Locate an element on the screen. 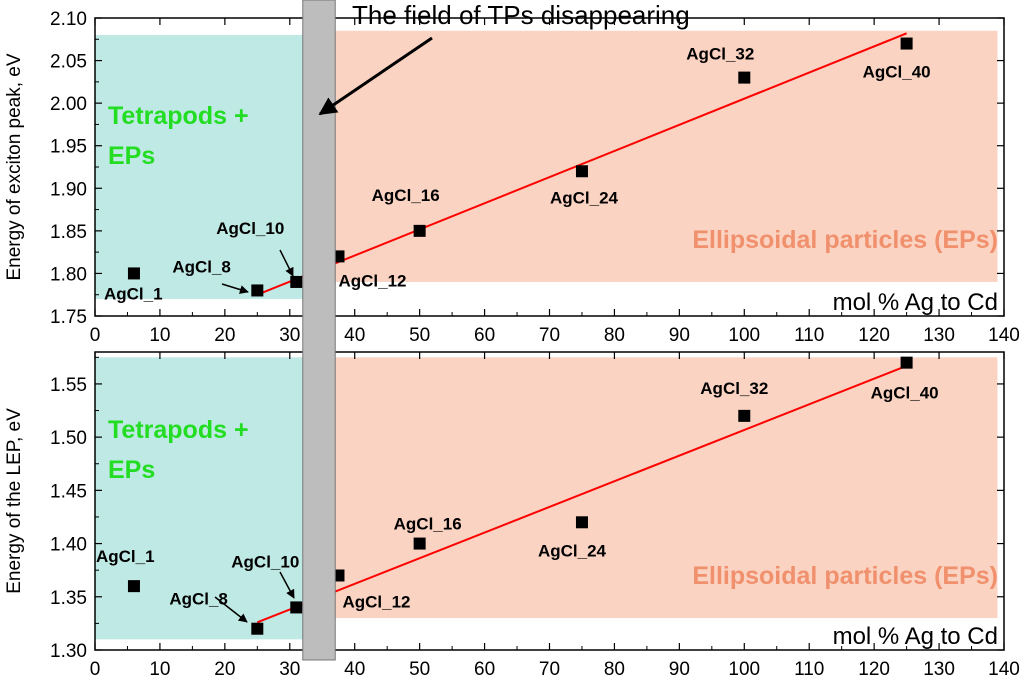  y-tick-label: 1.35 is located at coordinates (68, 598).